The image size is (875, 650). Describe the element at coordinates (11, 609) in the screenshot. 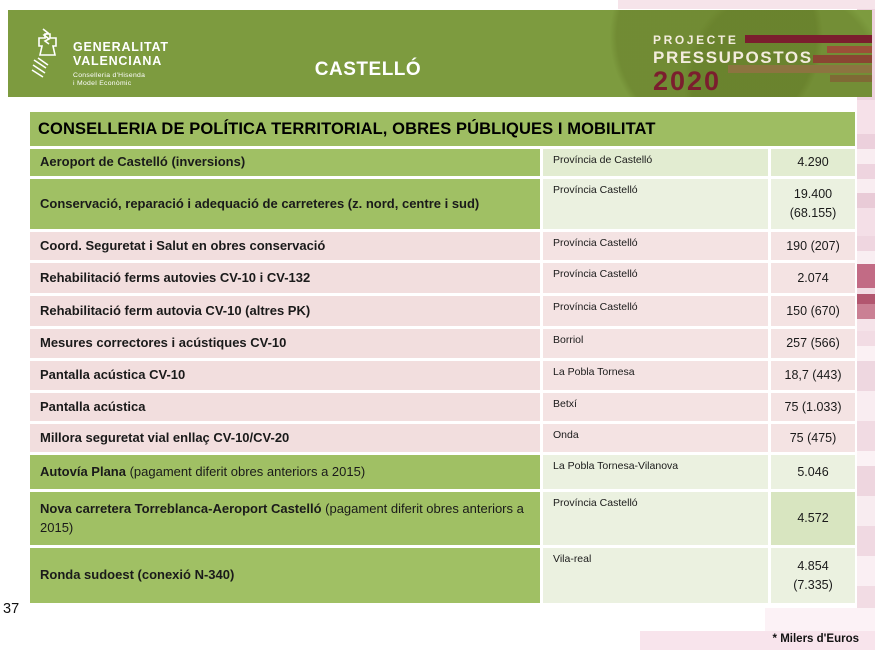

I see `page-number: 37` at that location.